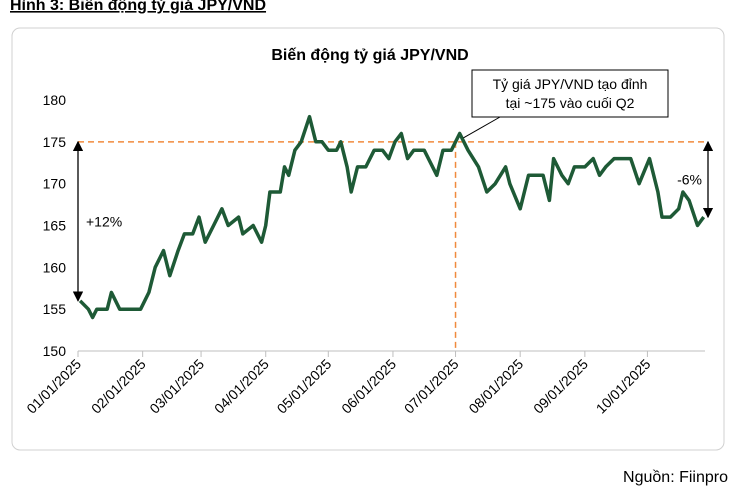 The image size is (735, 488). I want to click on x-tick-label: 09/01/2025, so click(560, 386).